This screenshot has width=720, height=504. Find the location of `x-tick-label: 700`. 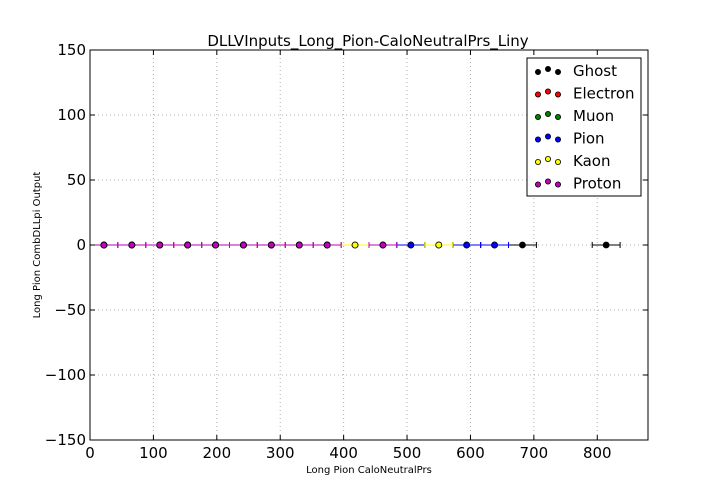

x-tick-label: 700 is located at coordinates (534, 453).